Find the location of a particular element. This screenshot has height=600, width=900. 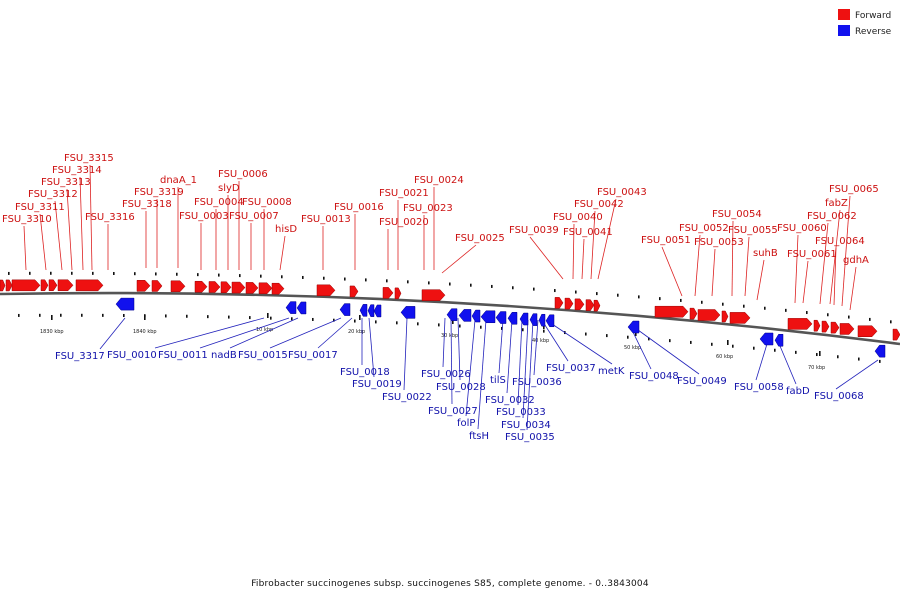

gene-label-fsu-3311: FSU_3311 is located at coordinates (40, 207).